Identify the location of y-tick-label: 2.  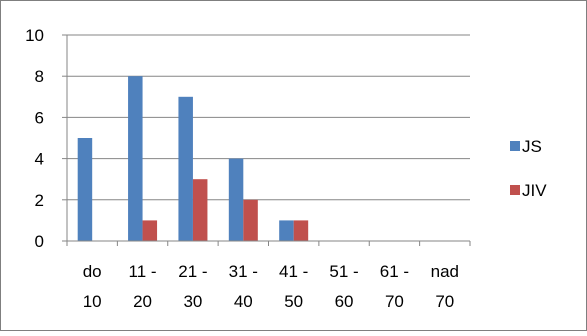
(39, 200).